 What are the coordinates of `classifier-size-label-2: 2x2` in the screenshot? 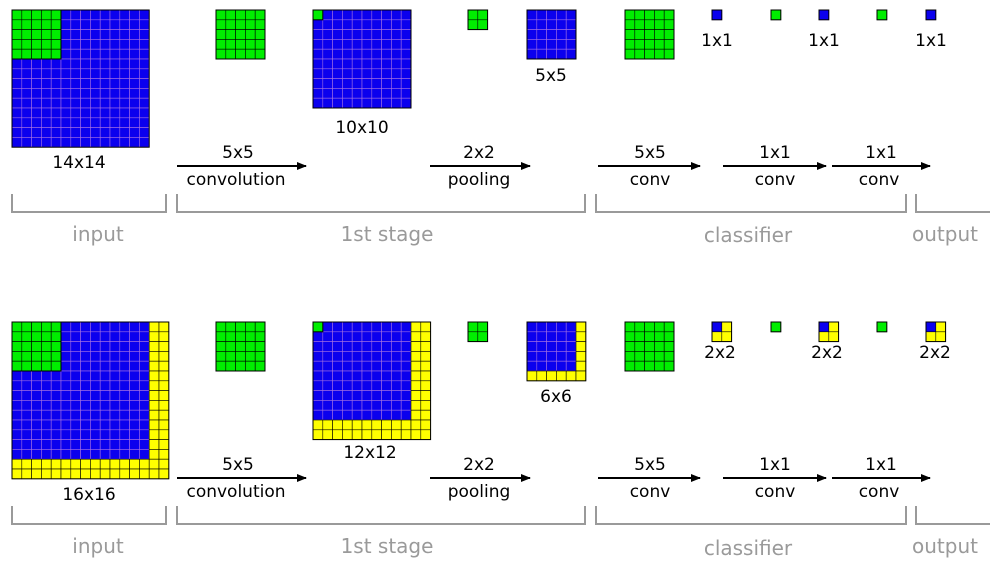 It's located at (827, 353).